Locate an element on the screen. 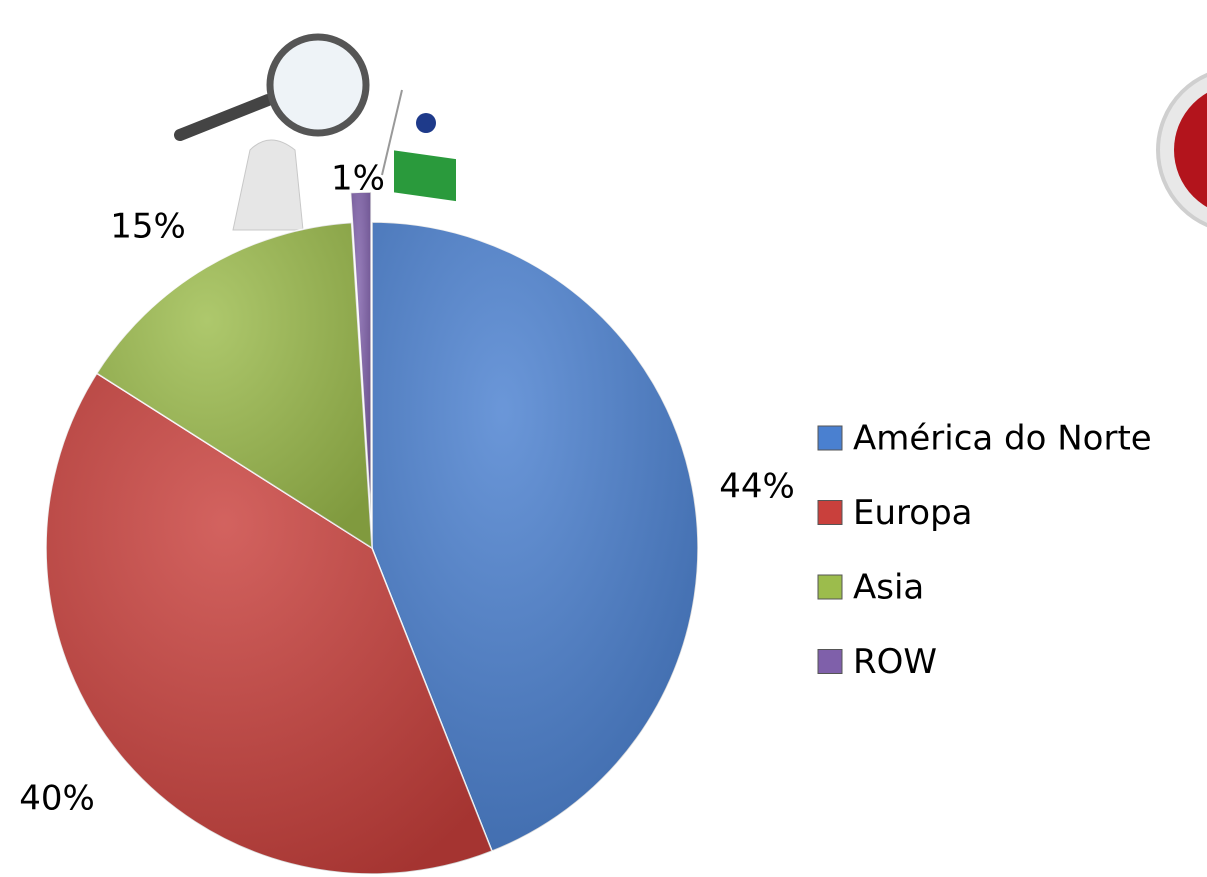 The height and width of the screenshot is (877, 1207). decoration-figure is located at coordinates (315, 132).